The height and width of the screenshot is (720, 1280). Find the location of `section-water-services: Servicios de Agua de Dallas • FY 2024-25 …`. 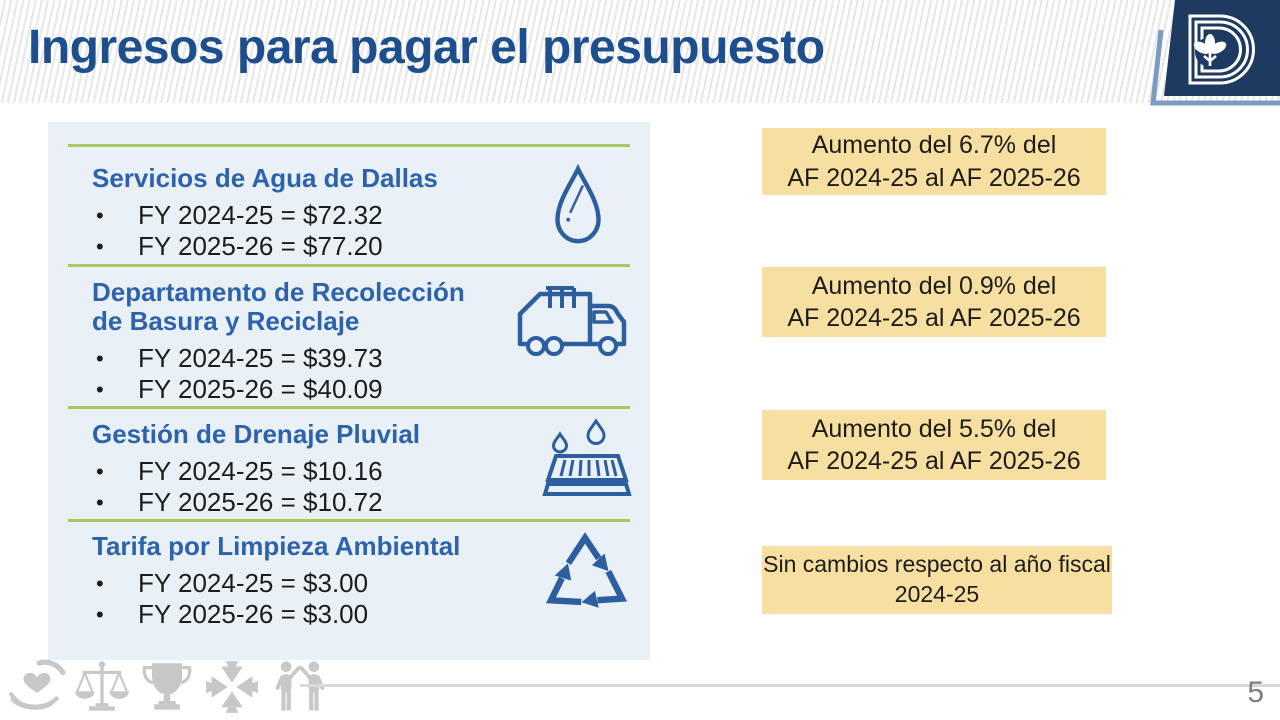

section-water-services: Servicios de Agua de Dallas • FY 2024-25 … is located at coordinates (322, 212).